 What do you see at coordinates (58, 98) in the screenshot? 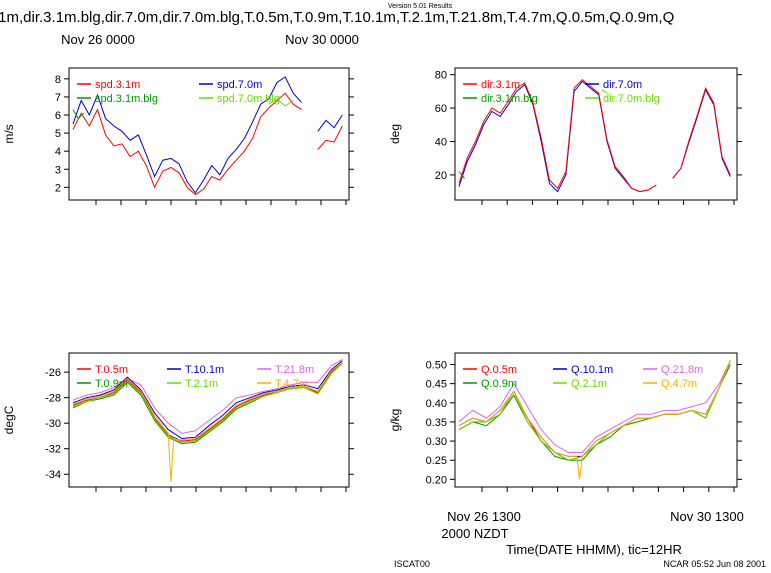
I see `y-tick-label: 7` at bounding box center [58, 98].